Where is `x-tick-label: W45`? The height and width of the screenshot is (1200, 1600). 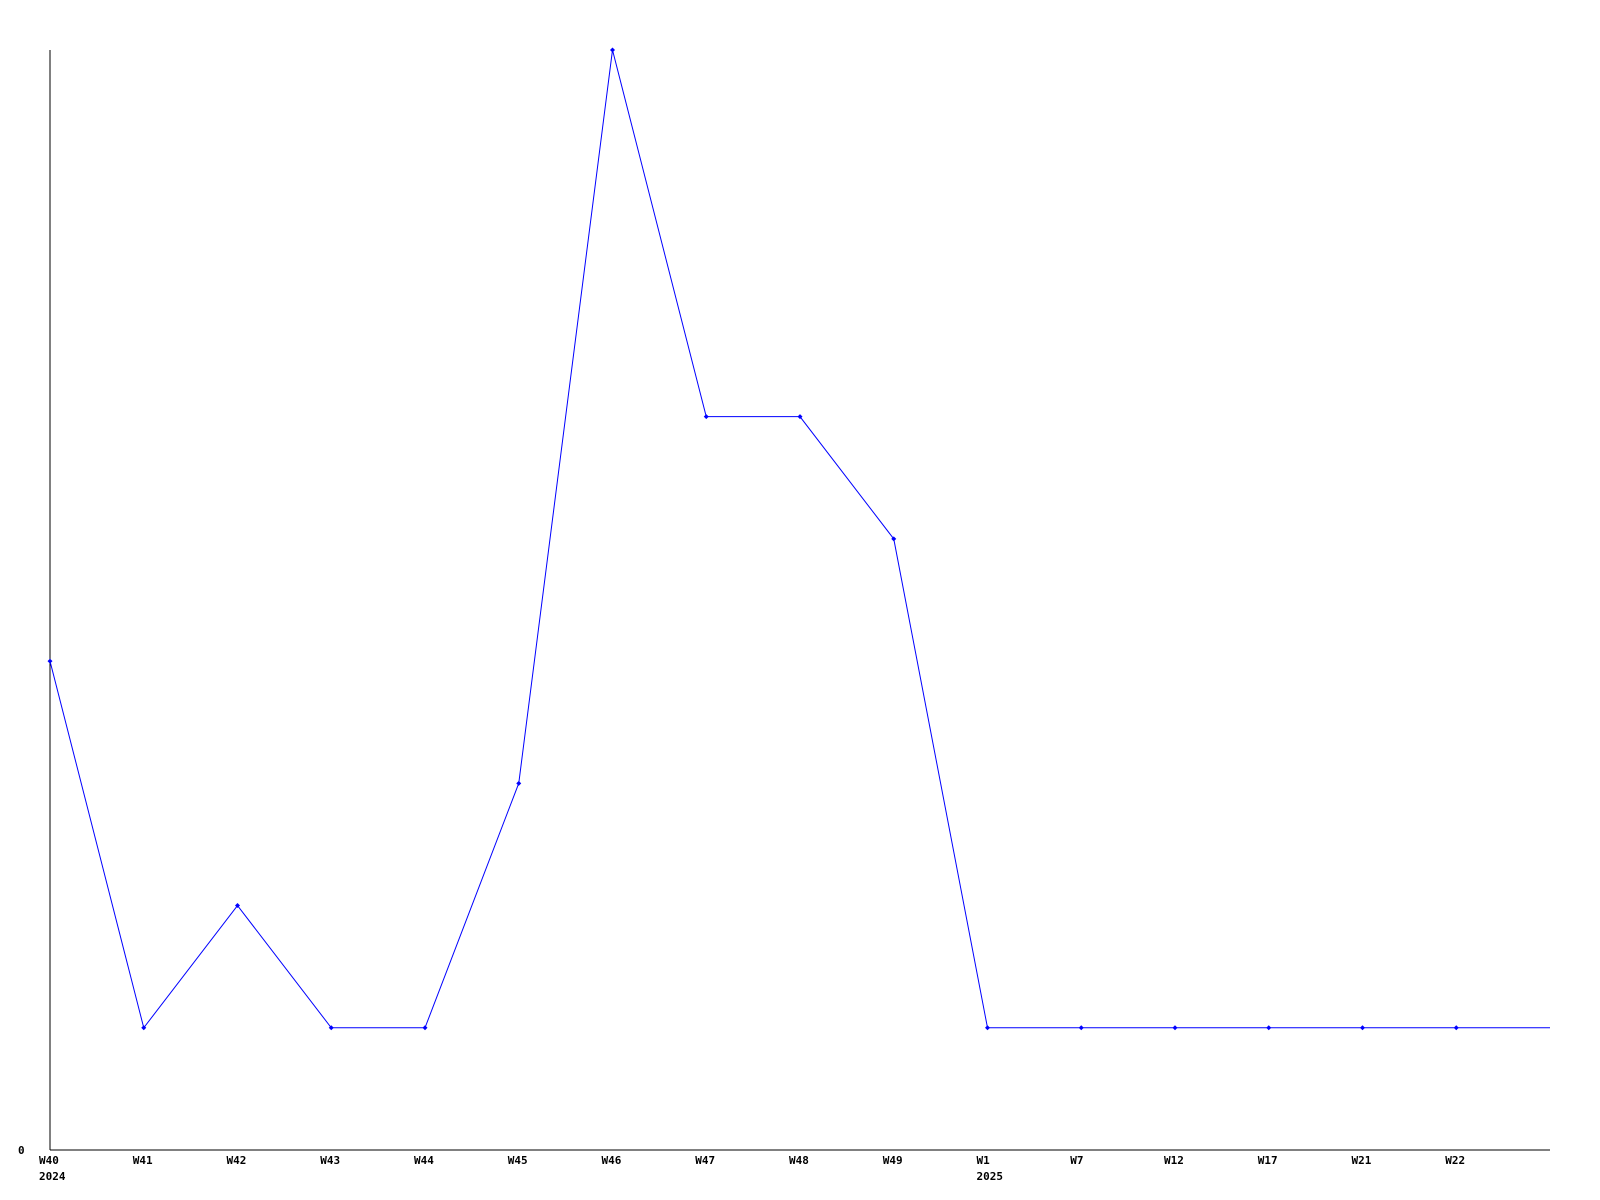 x-tick-label: W45 is located at coordinates (518, 1160).